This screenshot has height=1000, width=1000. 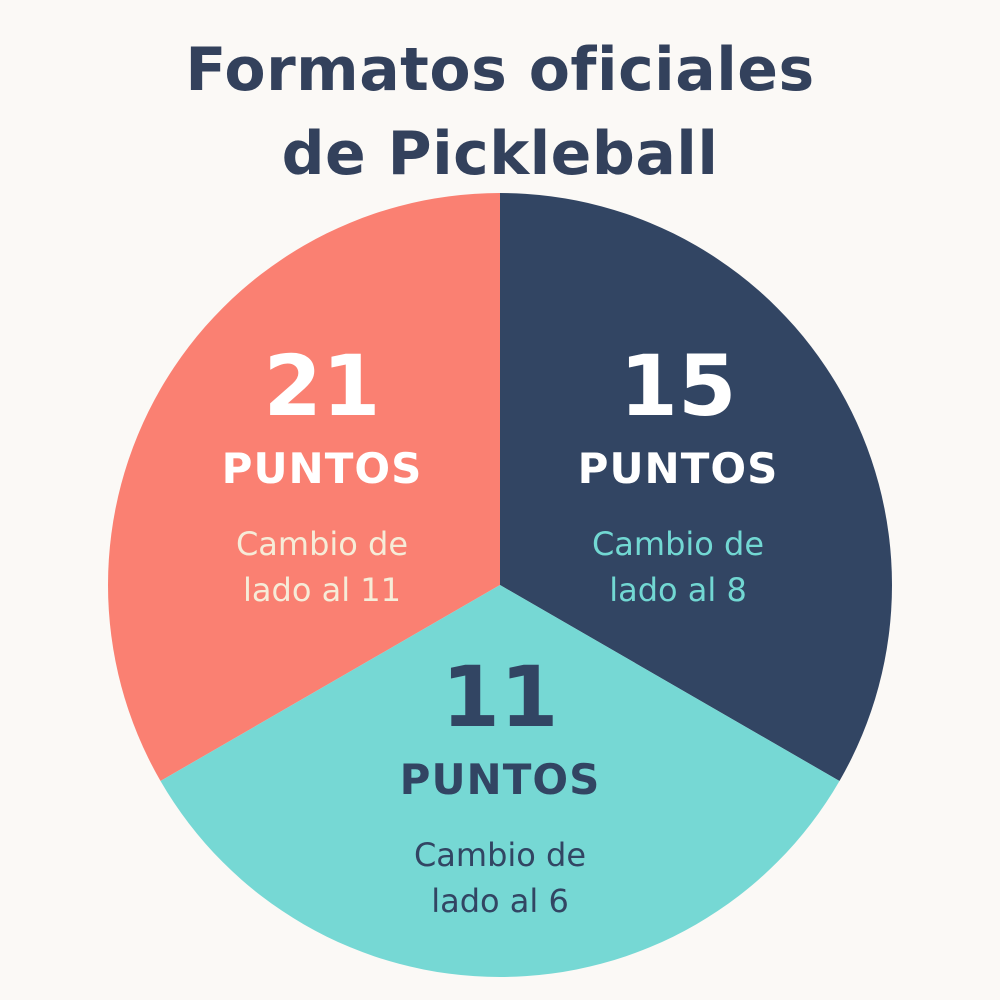 What do you see at coordinates (678, 590) in the screenshot?
I see `slice-note-line: lado al 8` at bounding box center [678, 590].